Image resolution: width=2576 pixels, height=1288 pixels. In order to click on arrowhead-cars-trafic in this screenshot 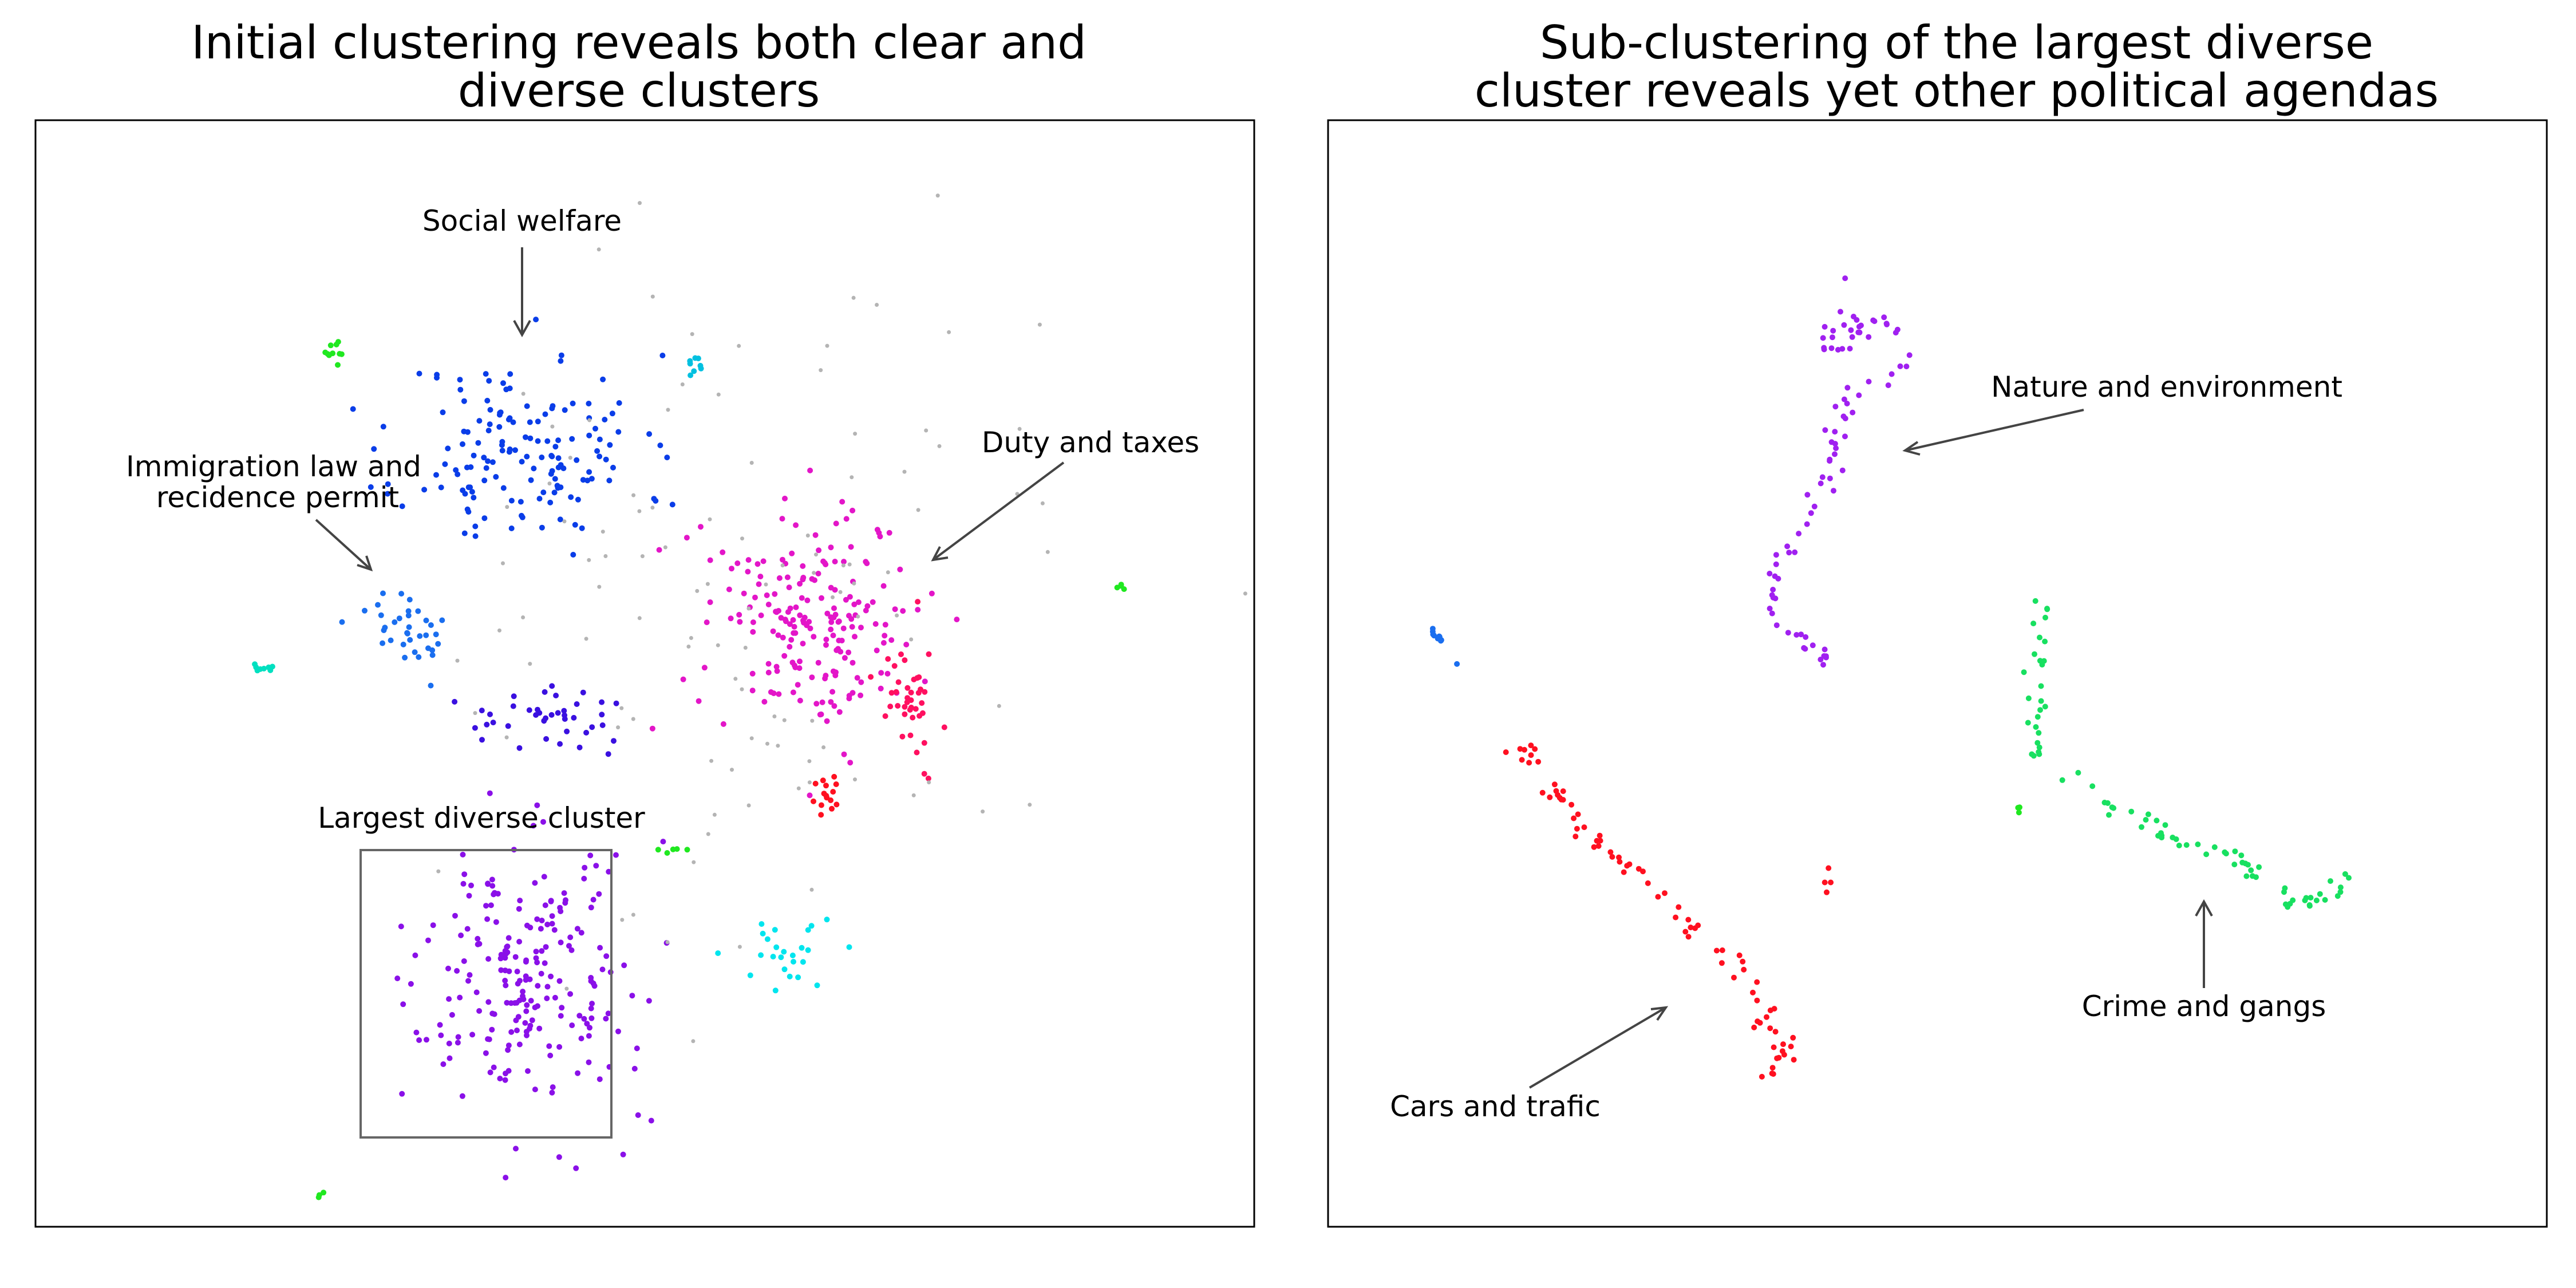, I will do `click(1659, 1013)`.